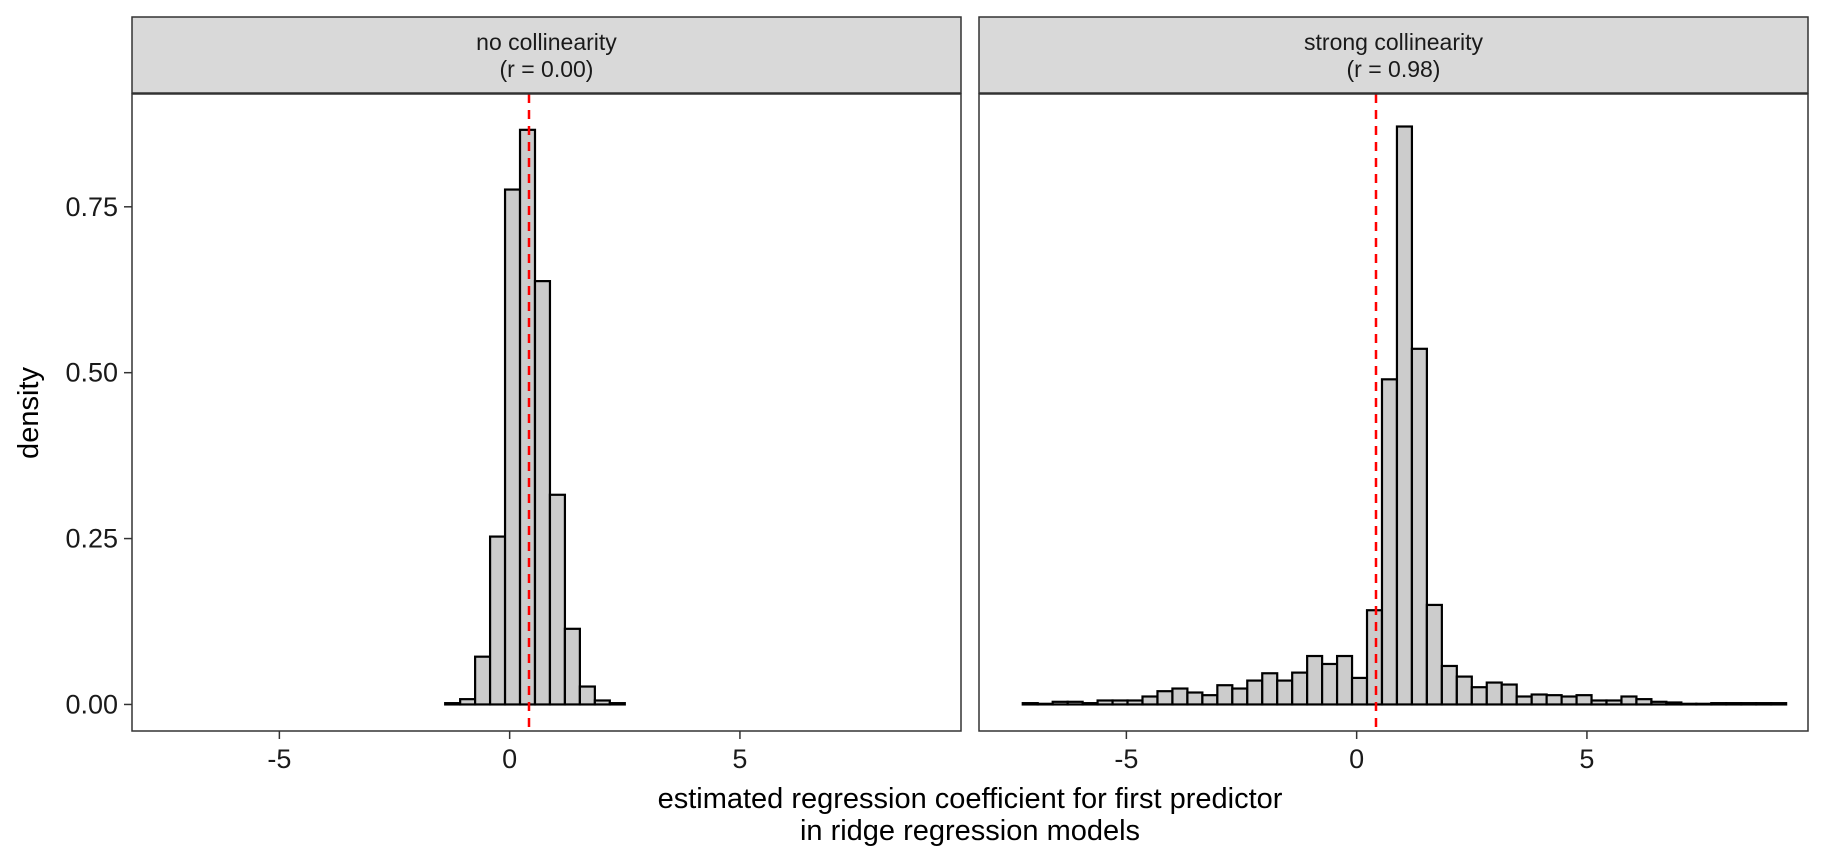 This screenshot has height=864, width=1824. What do you see at coordinates (1394, 69) in the screenshot?
I see `strip-label-line2: (r = 0.98)` at bounding box center [1394, 69].